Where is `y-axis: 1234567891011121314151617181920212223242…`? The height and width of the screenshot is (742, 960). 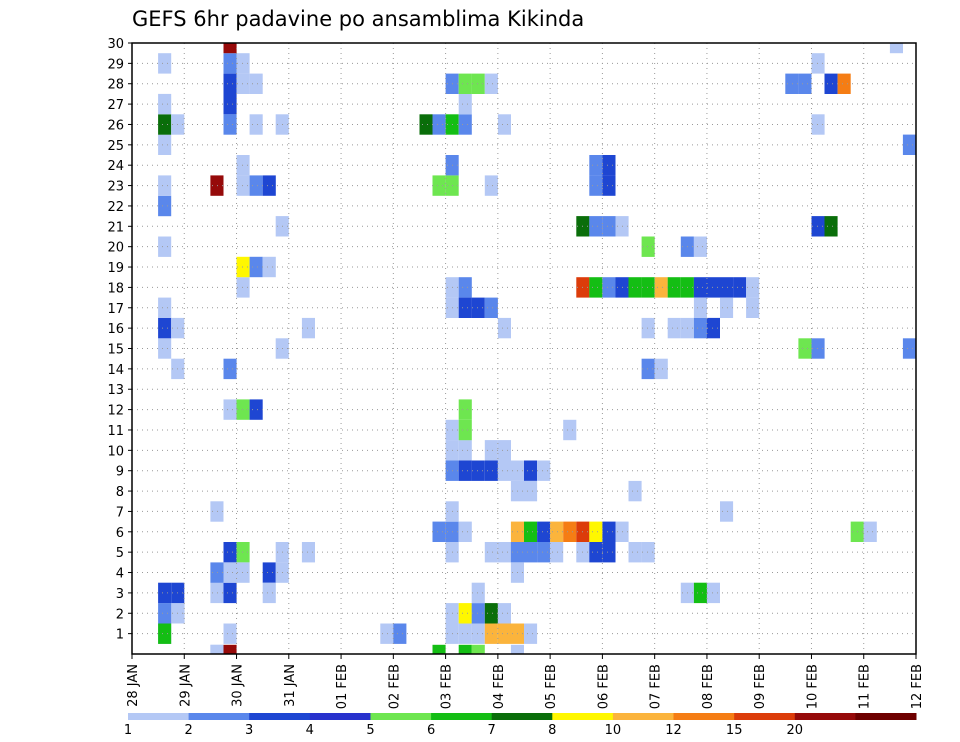
y-axis: 1234567891011121314151617181920212223242… is located at coordinates (119, 340).